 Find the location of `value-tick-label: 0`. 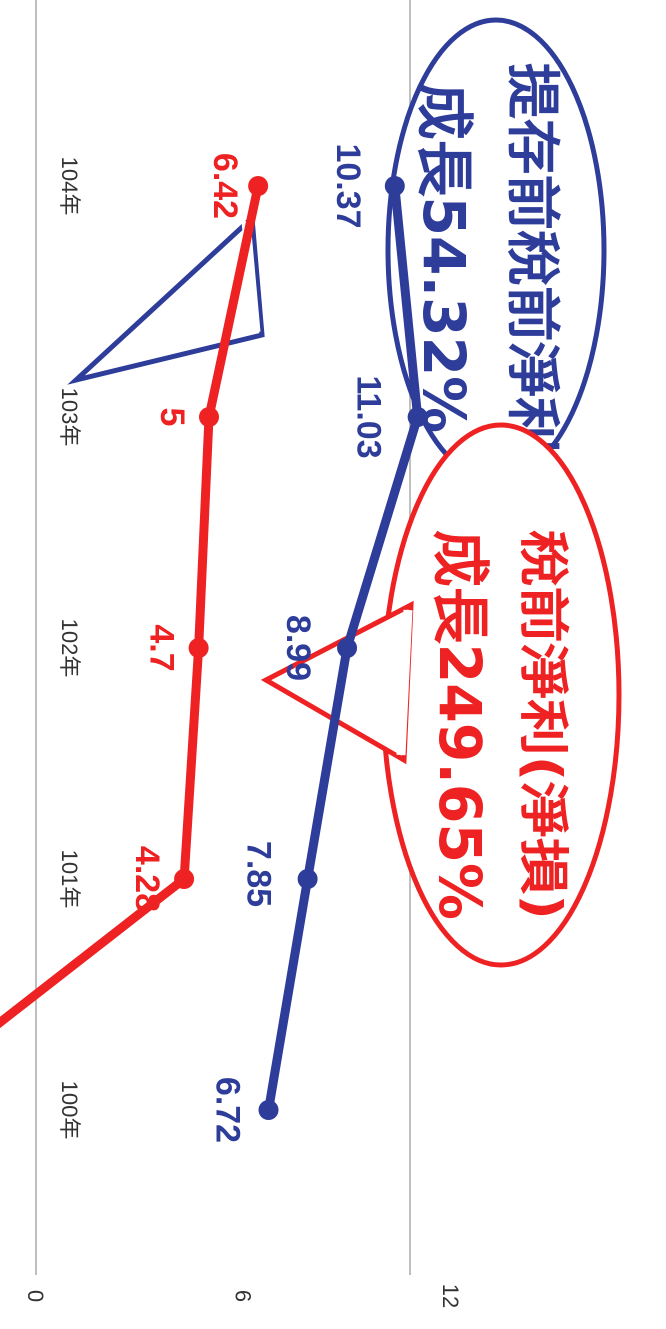

value-tick-label: 0 is located at coordinates (35, 1296).